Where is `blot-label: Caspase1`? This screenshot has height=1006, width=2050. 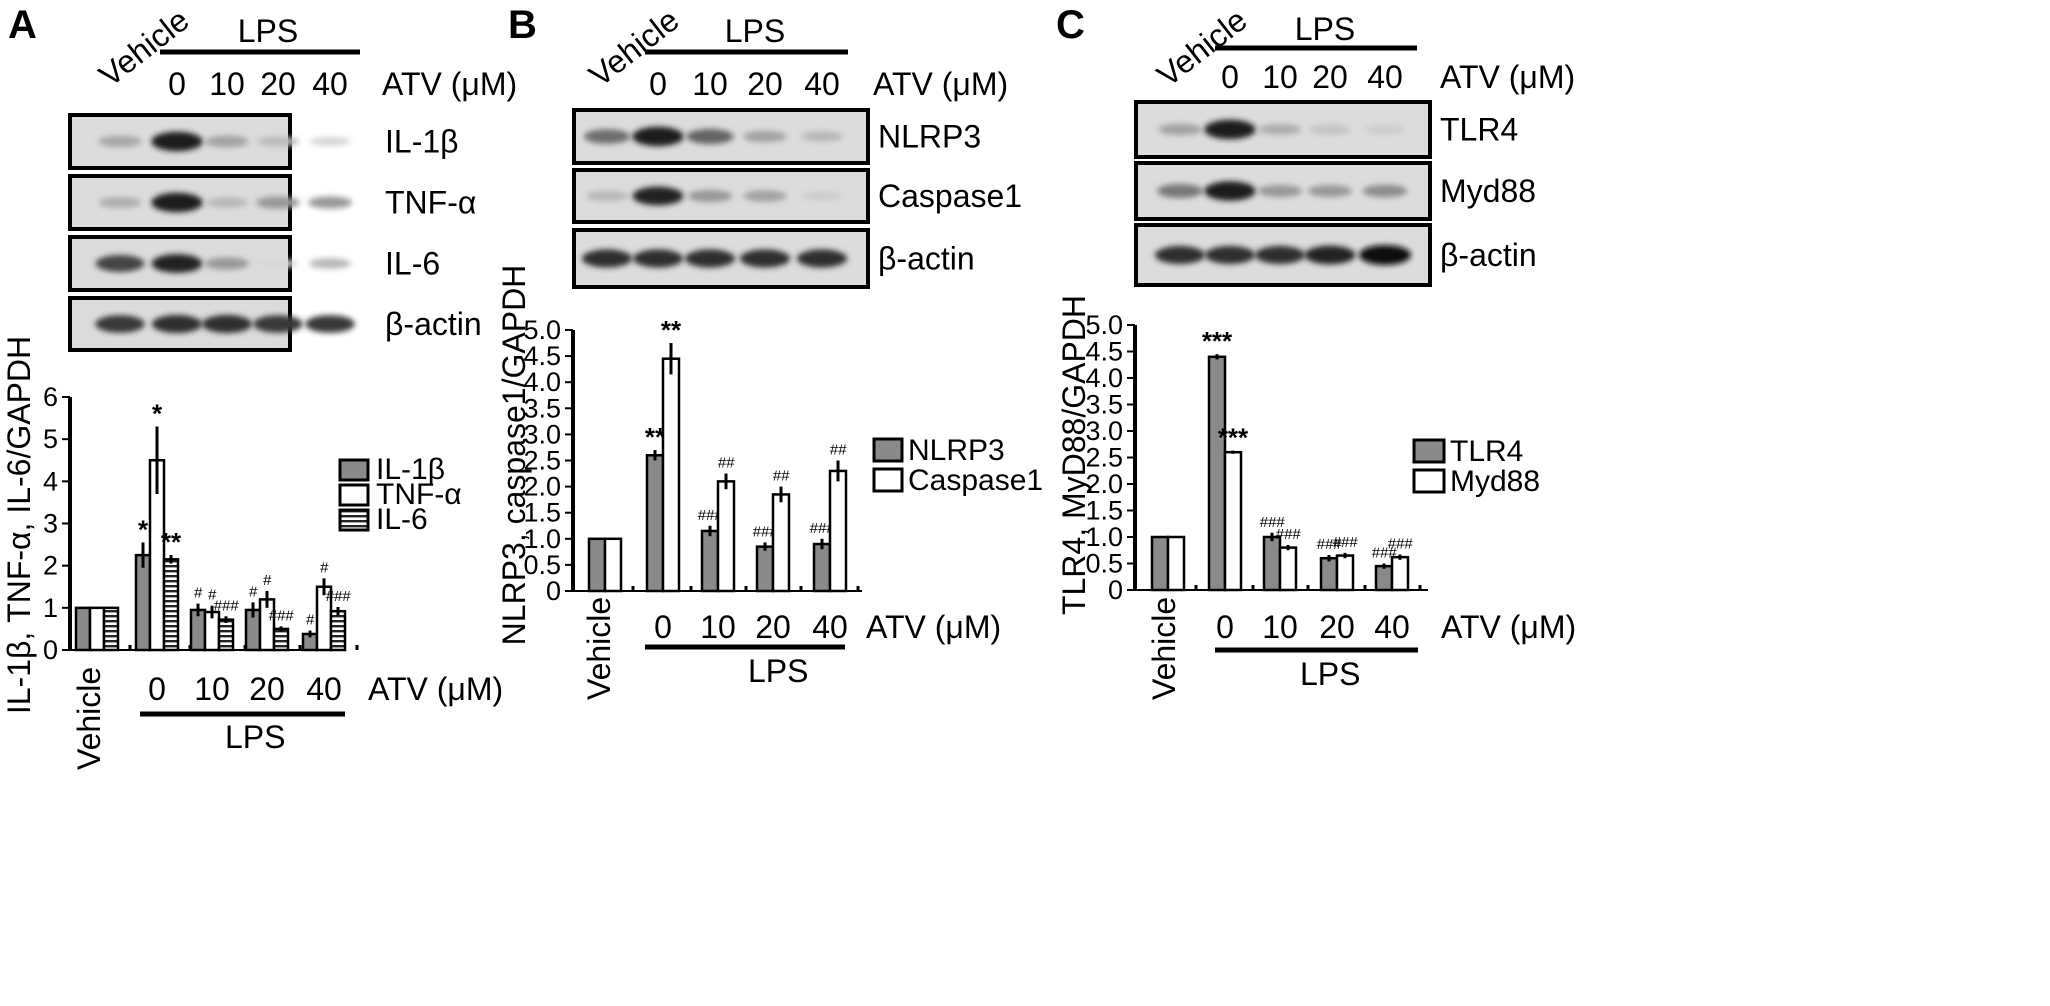 blot-label: Caspase1 is located at coordinates (950, 196).